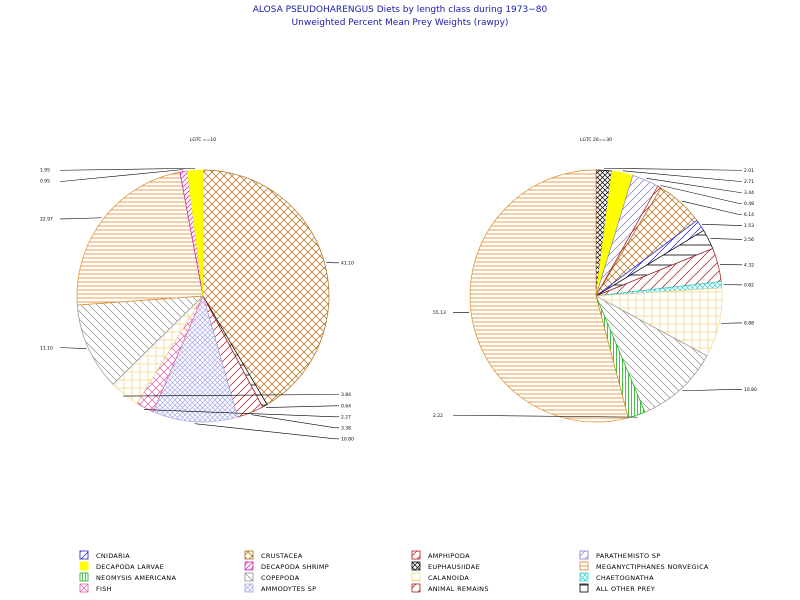 Image resolution: width=800 pixels, height=600 pixels. I want to click on legend-label-copepoda: COPEPODA, so click(280, 578).